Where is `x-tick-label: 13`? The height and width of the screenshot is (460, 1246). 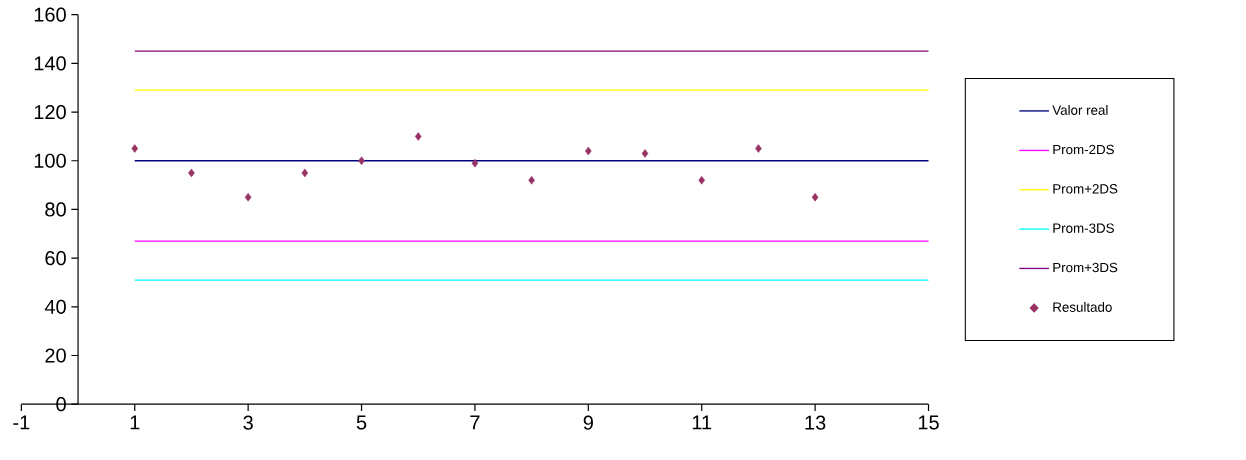 x-tick-label: 13 is located at coordinates (815, 422).